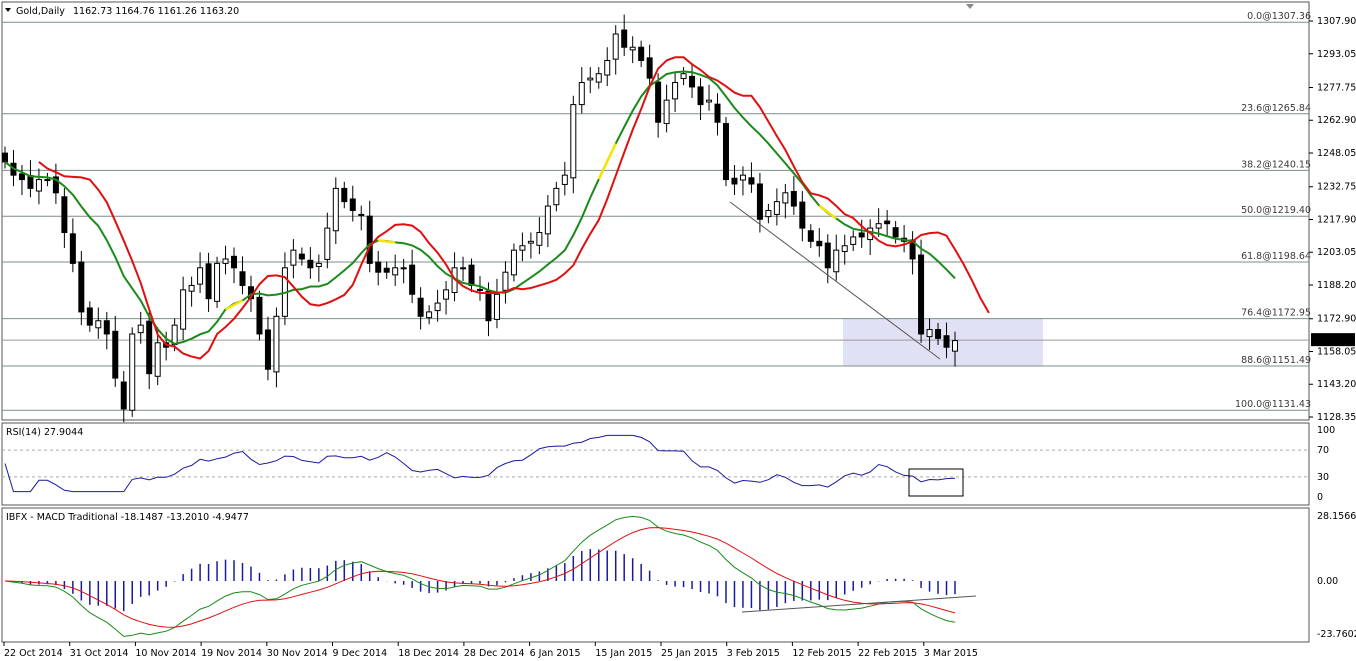  I want to click on rsi-tick-label: 30, so click(1323, 477).